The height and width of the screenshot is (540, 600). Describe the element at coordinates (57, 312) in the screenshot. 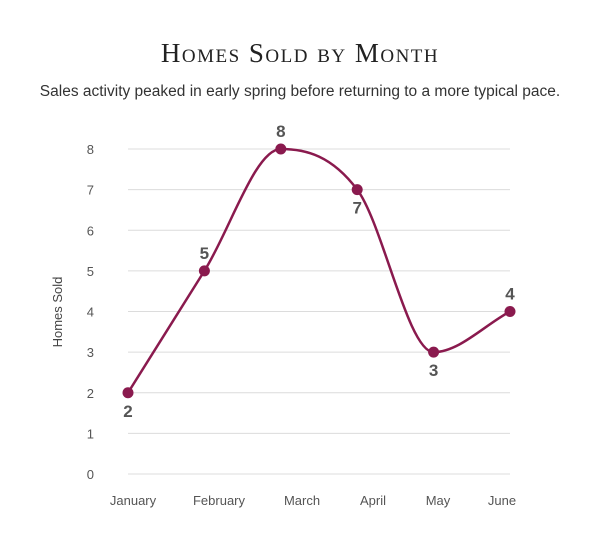

I see `y-axis-title: Homes Sold` at that location.